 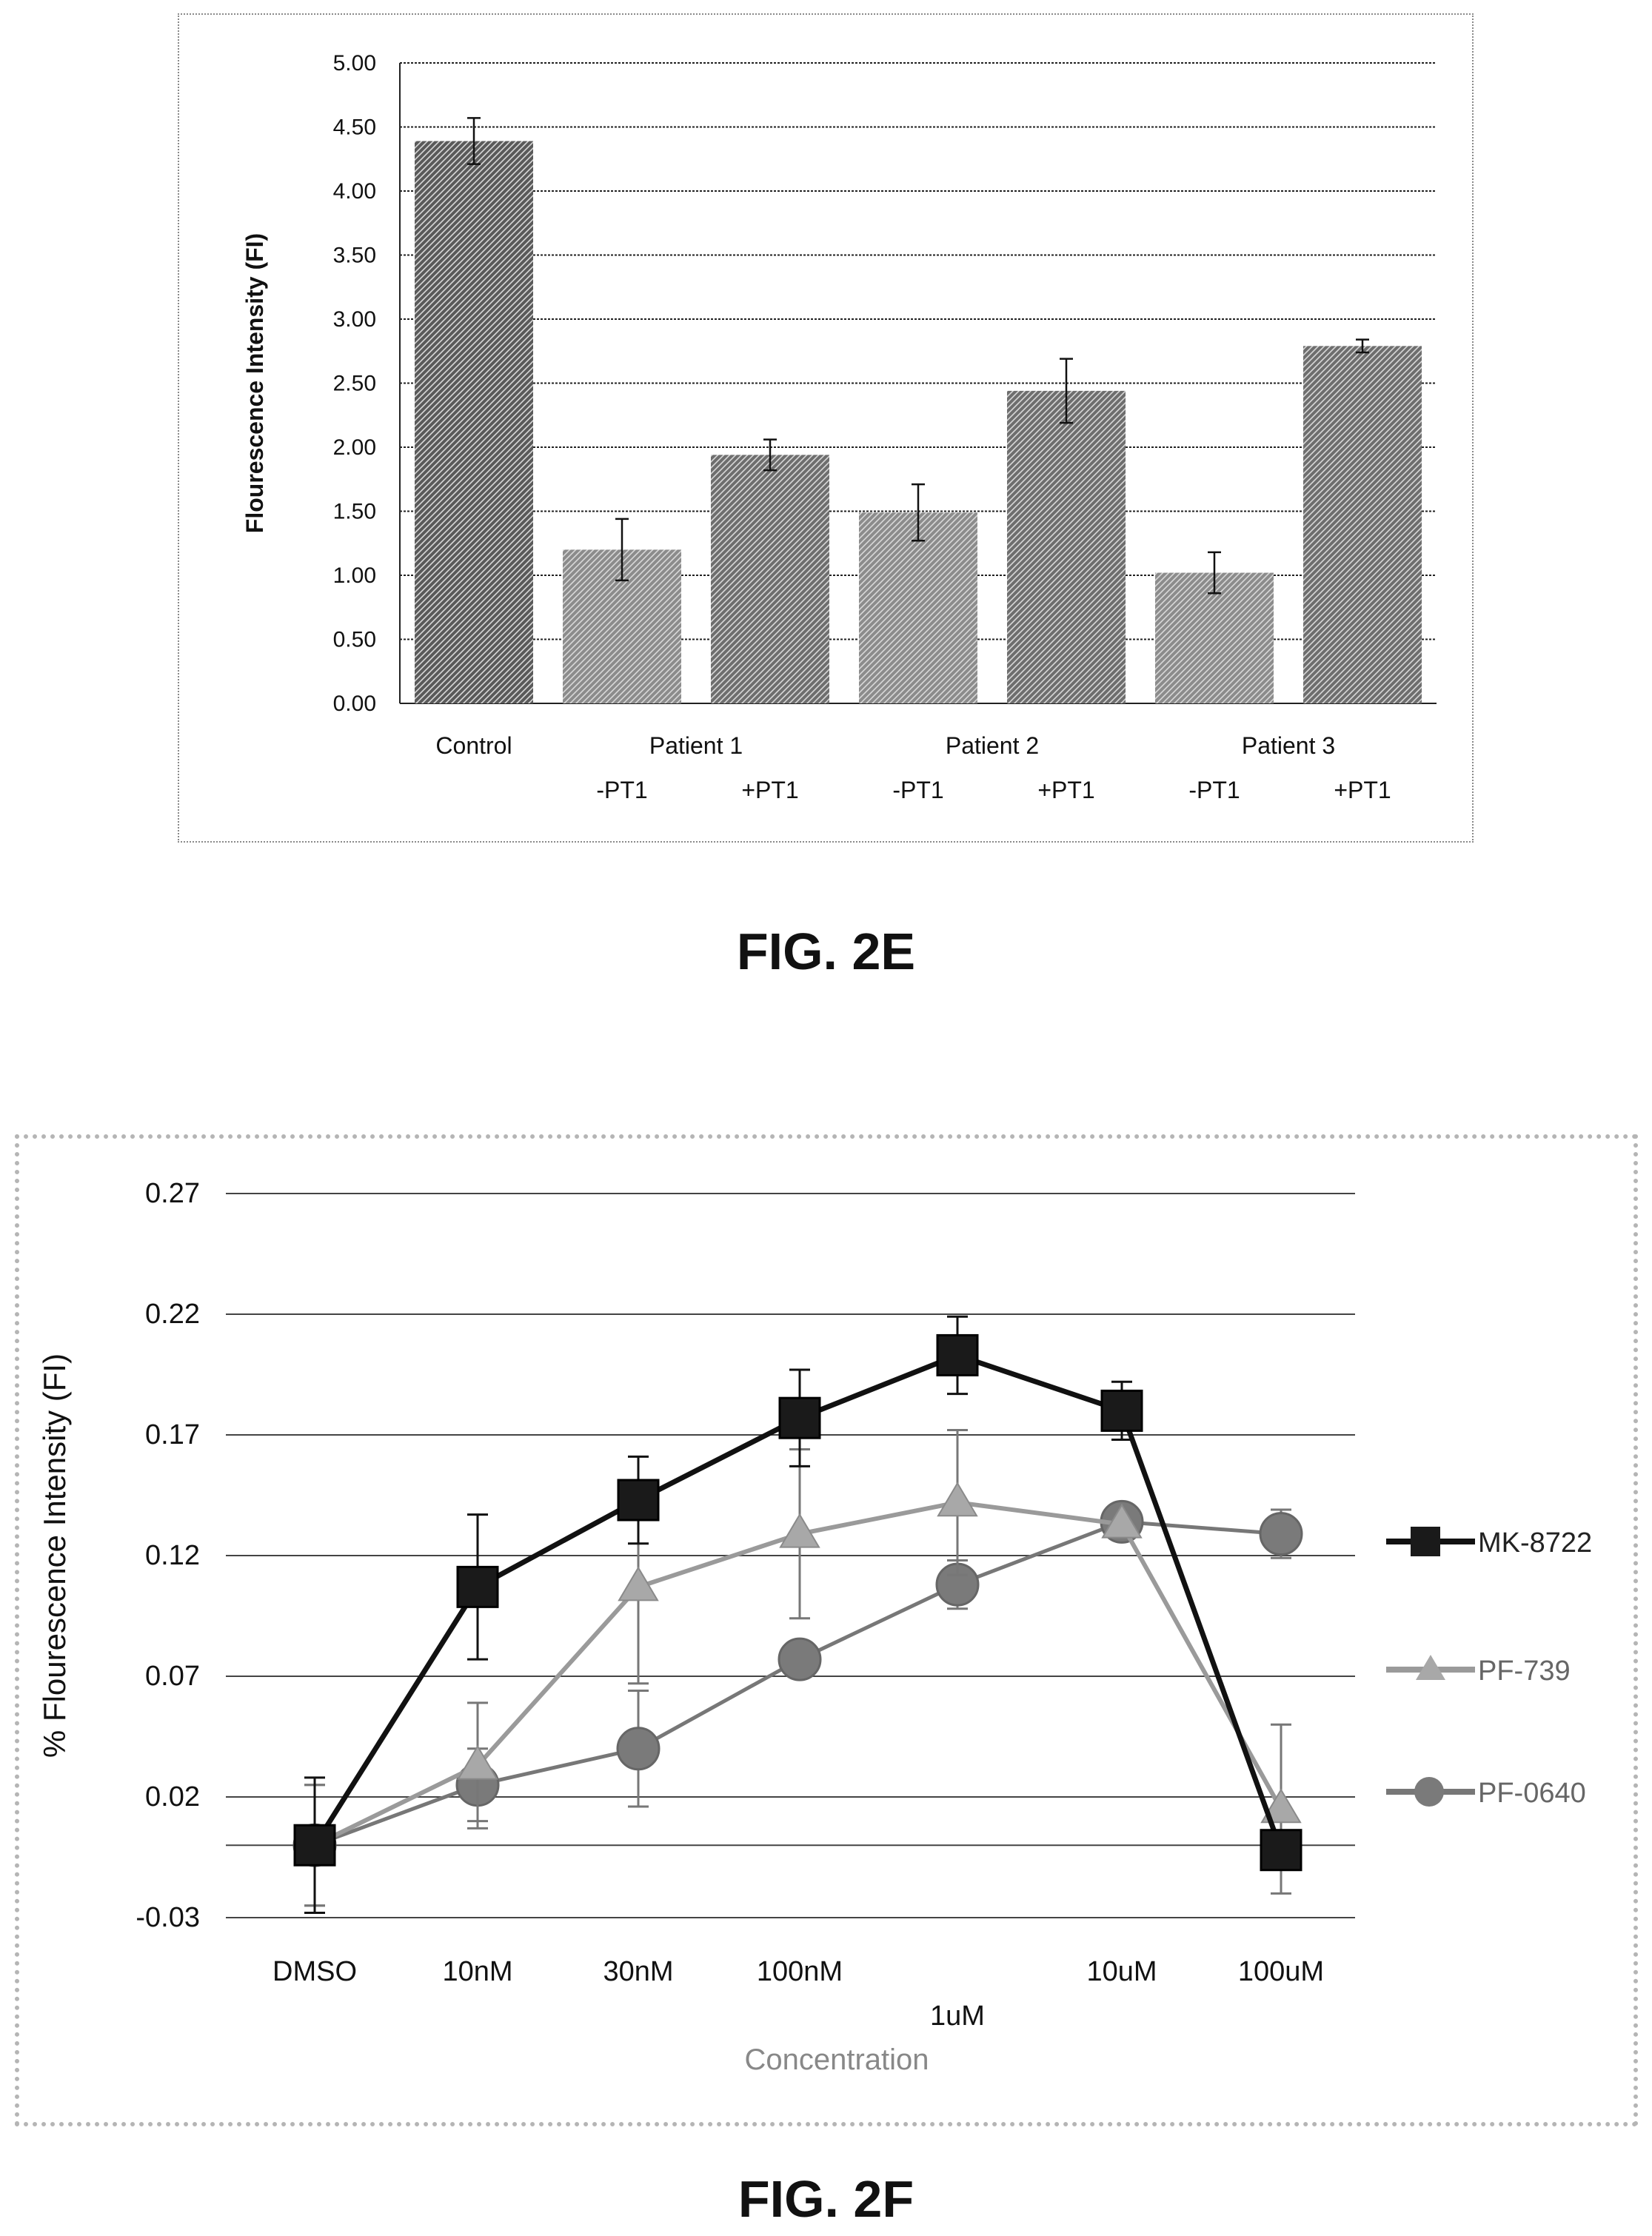 I want to click on y-tick-label: 3.00, so click(x=354, y=319).